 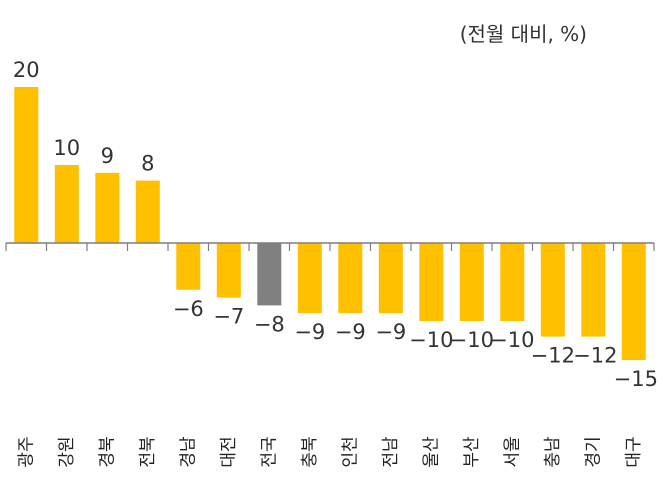 What do you see at coordinates (636, 379) in the screenshot?
I see `value-label-대구: −15` at bounding box center [636, 379].